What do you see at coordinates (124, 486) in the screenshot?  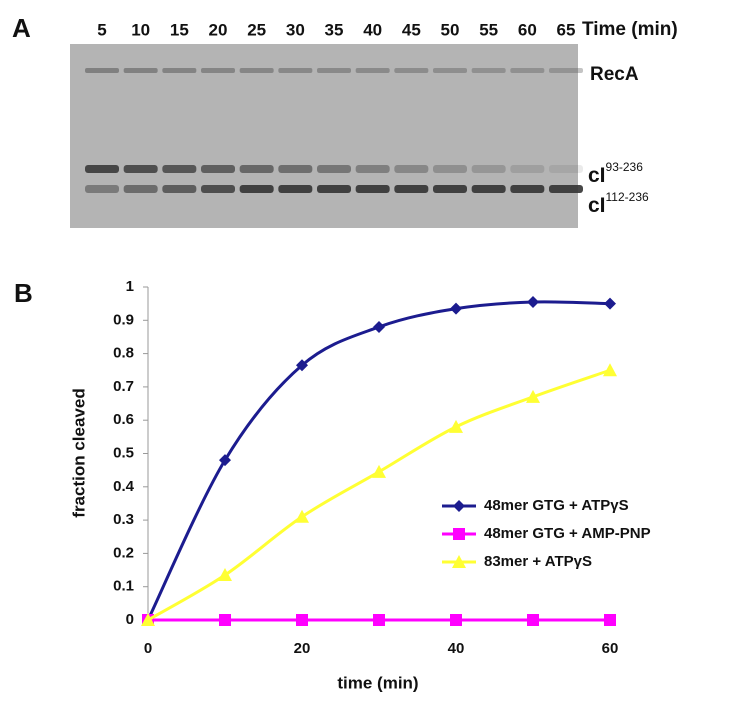 I see `y-tick-label: 0.4` at bounding box center [124, 486].